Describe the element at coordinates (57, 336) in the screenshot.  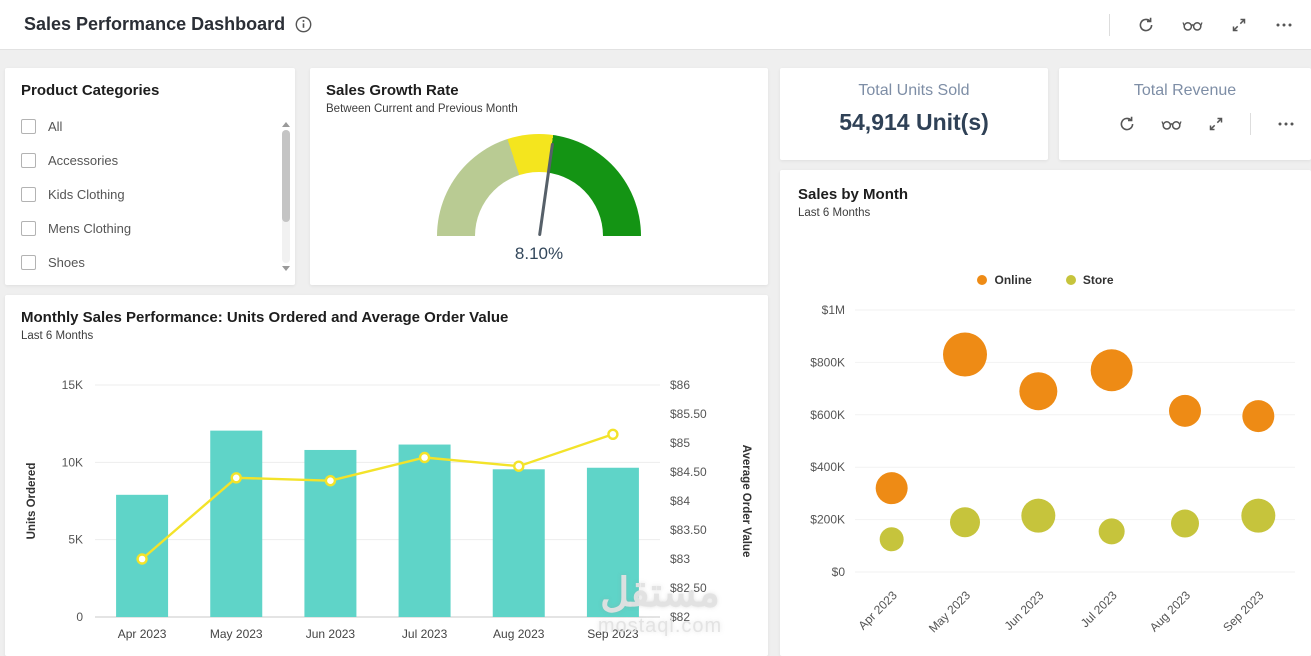
I see `card-subtitle: Last 6 Months` at that location.